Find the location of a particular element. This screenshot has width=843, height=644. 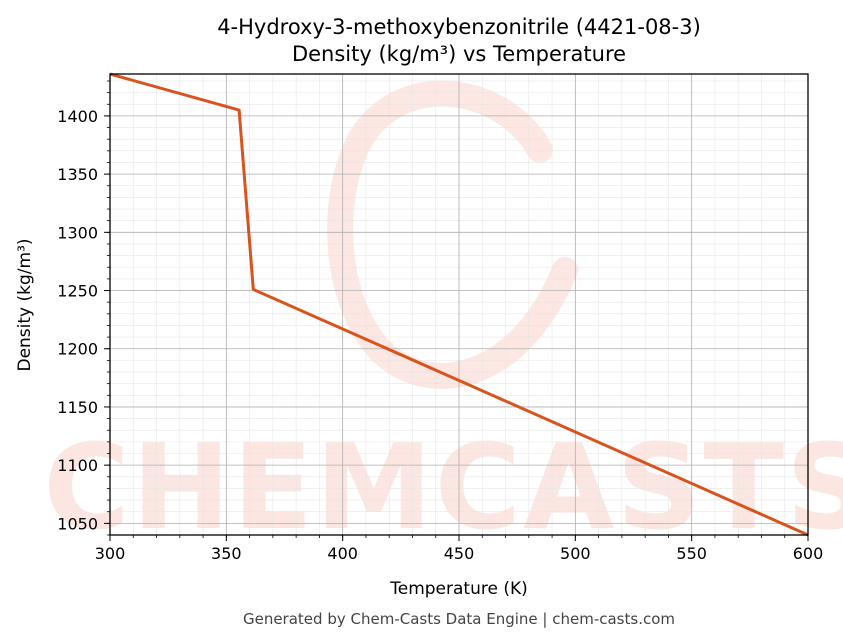

watermark-swirl is located at coordinates (452, 234).